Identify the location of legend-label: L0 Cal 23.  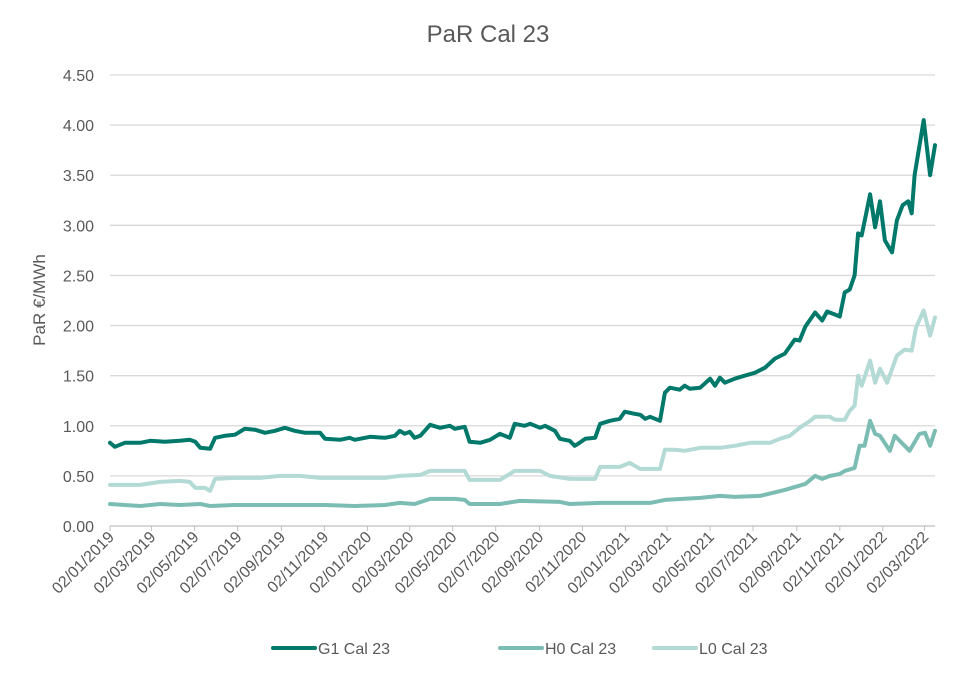
(733, 649).